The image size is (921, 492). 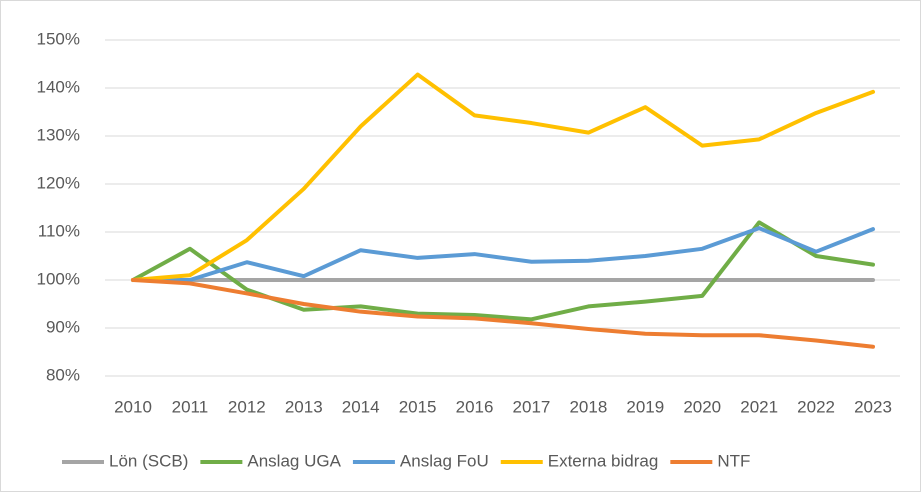 I want to click on x-tick-label: 2014, so click(x=361, y=406).